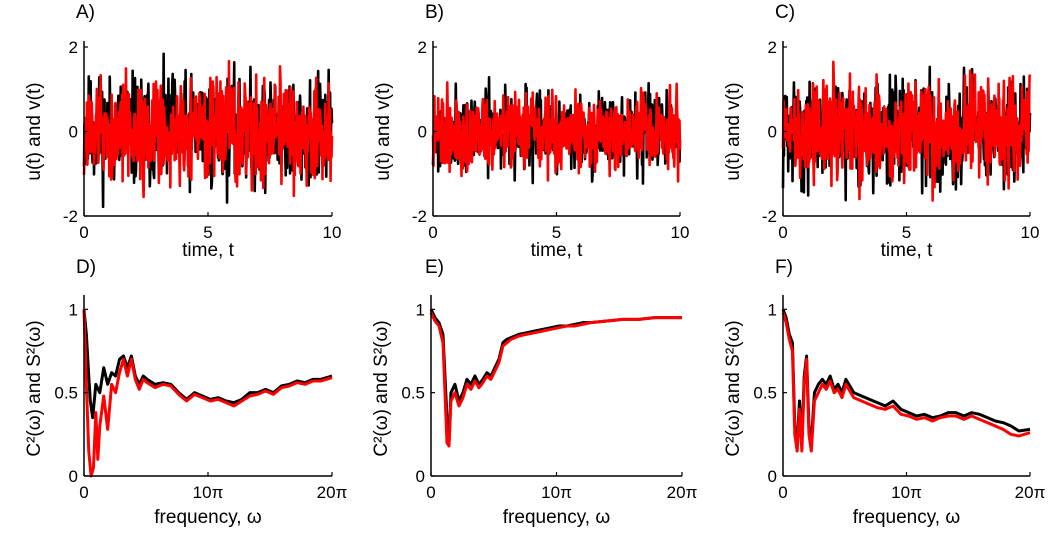 Image resolution: width=1051 pixels, height=533 pixels. Describe the element at coordinates (772, 476) in the screenshot. I see `panel-f-ytick-label: 0` at that location.